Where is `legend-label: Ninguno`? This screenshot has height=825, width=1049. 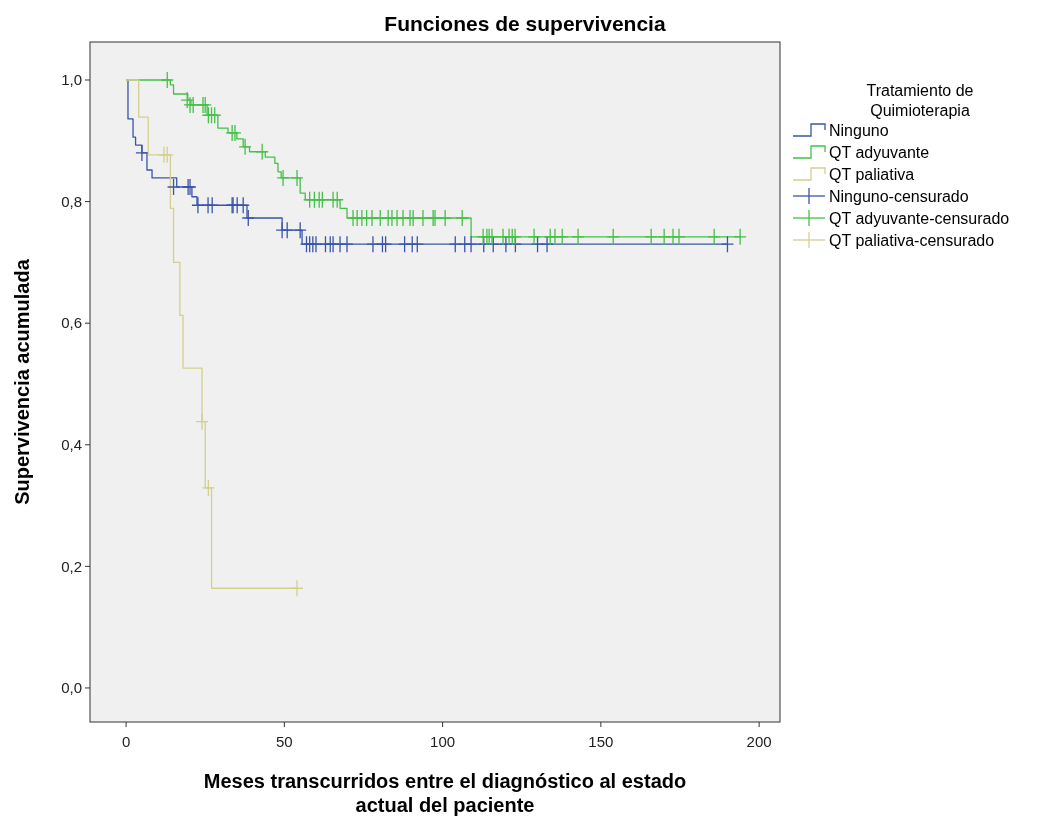 legend-label: Ninguno is located at coordinates (859, 130).